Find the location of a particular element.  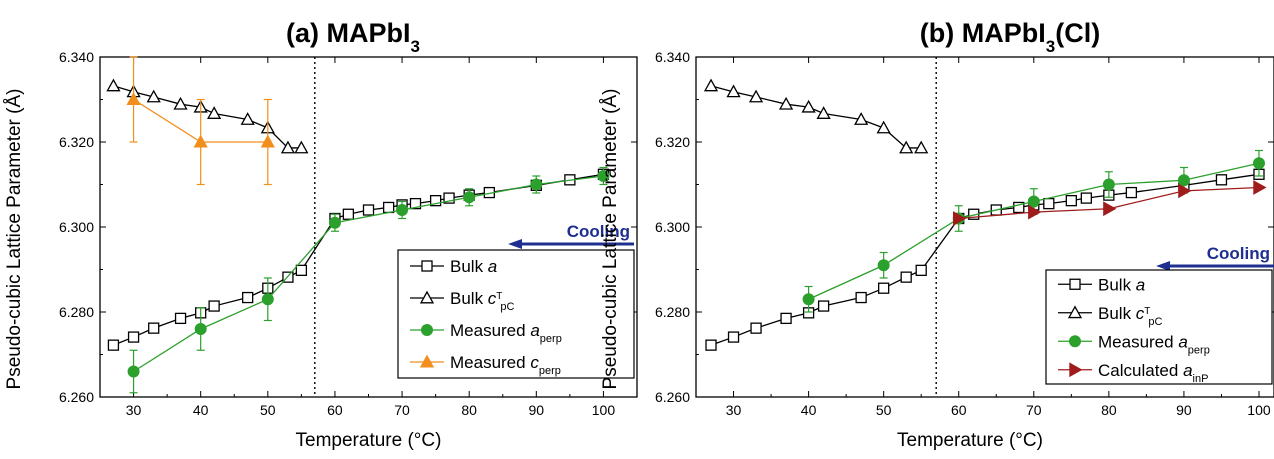

panel-title: (a) MAPbI3 is located at coordinates (353, 37).